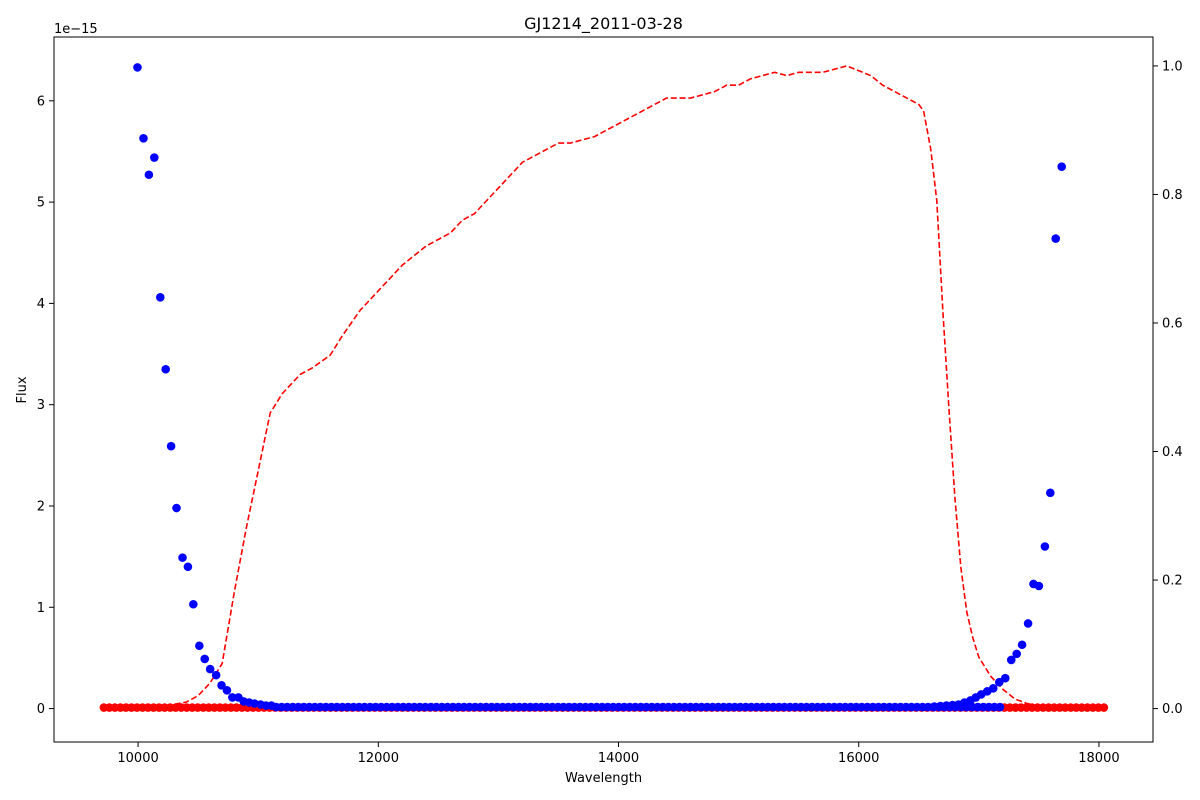  Describe the element at coordinates (41, 405) in the screenshot. I see `y-tick-label: 3` at that location.